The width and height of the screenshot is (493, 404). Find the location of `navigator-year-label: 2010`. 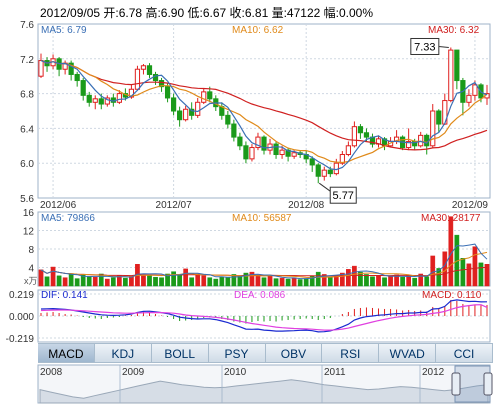

navigator-year-label: 2010 is located at coordinates (235, 372).